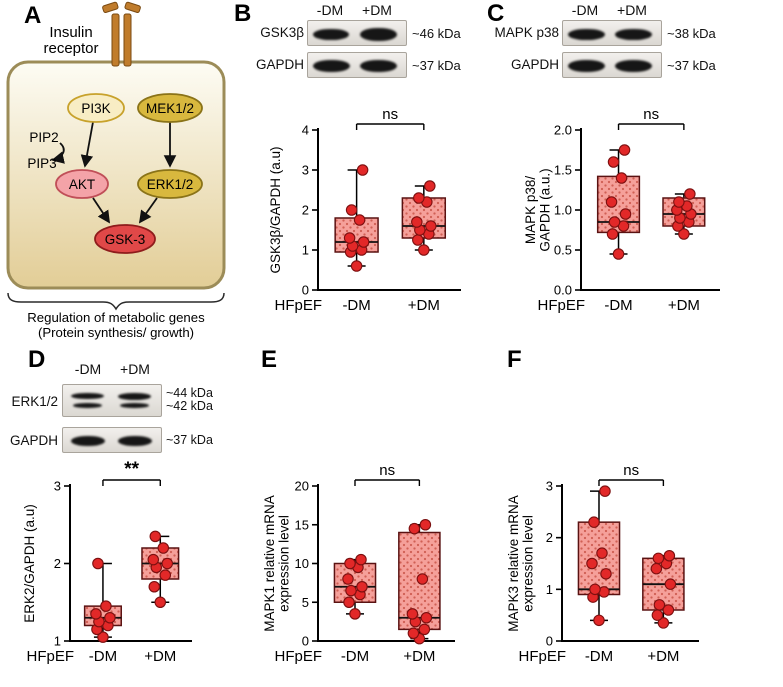  Describe the element at coordinates (302, 524) in the screenshot. I see `y-tick-label: 15` at that location.